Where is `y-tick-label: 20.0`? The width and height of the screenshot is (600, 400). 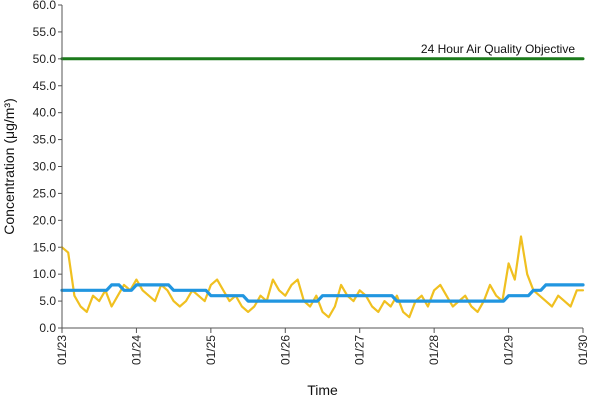
y-tick-label: 20.0 is located at coordinates (45, 220).